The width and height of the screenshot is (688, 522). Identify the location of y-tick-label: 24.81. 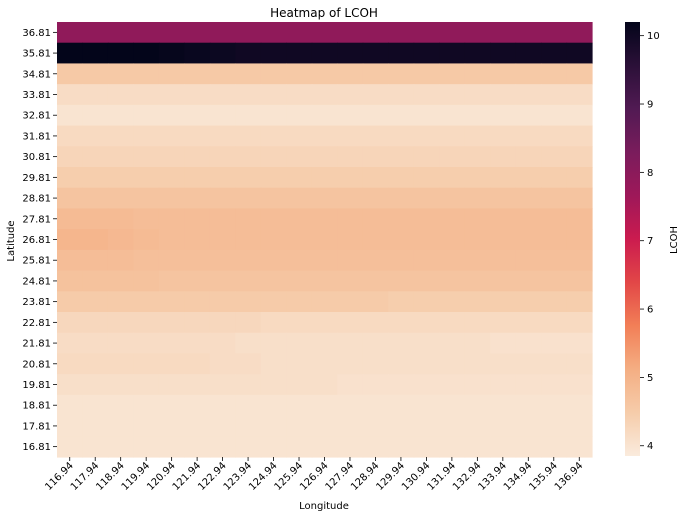
(36, 281).